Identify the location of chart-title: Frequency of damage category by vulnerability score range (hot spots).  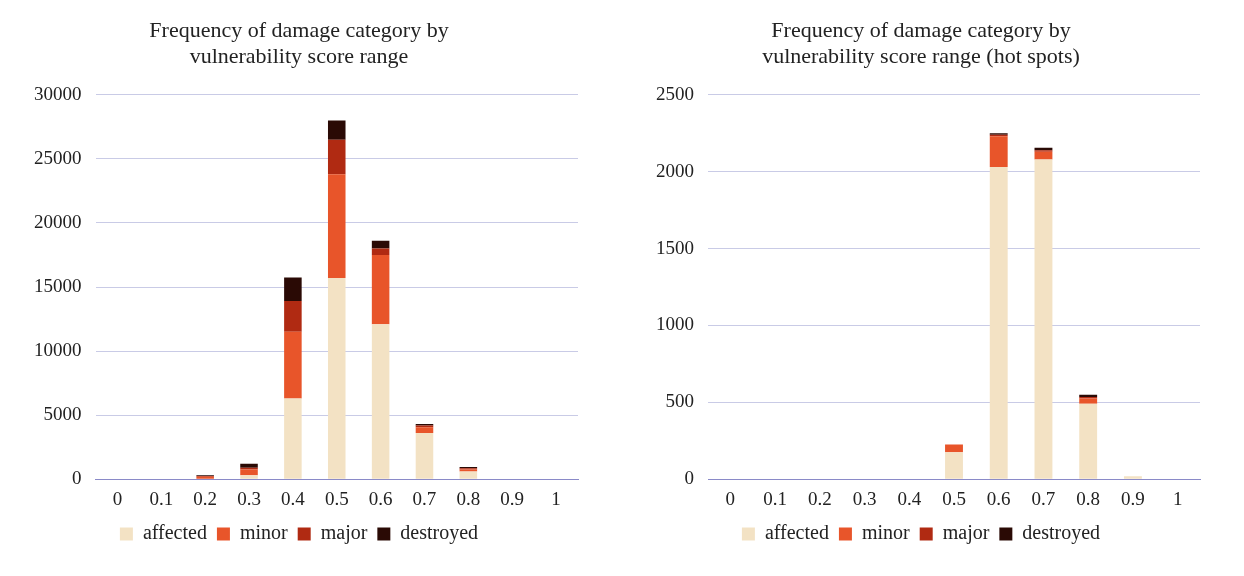
(921, 42).